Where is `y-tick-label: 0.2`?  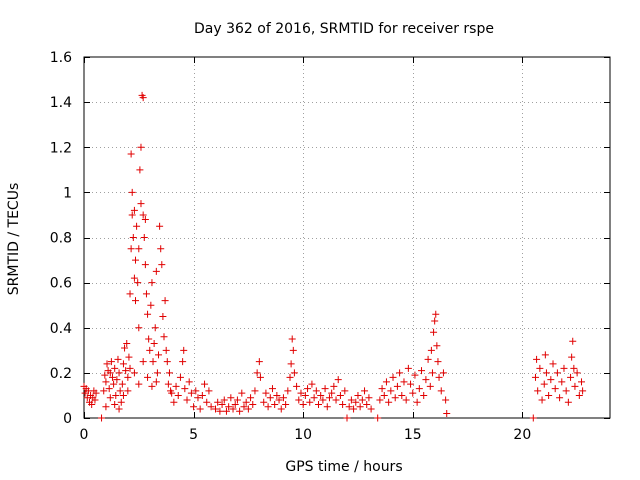
y-tick-label: 0.2 is located at coordinates (61, 374).